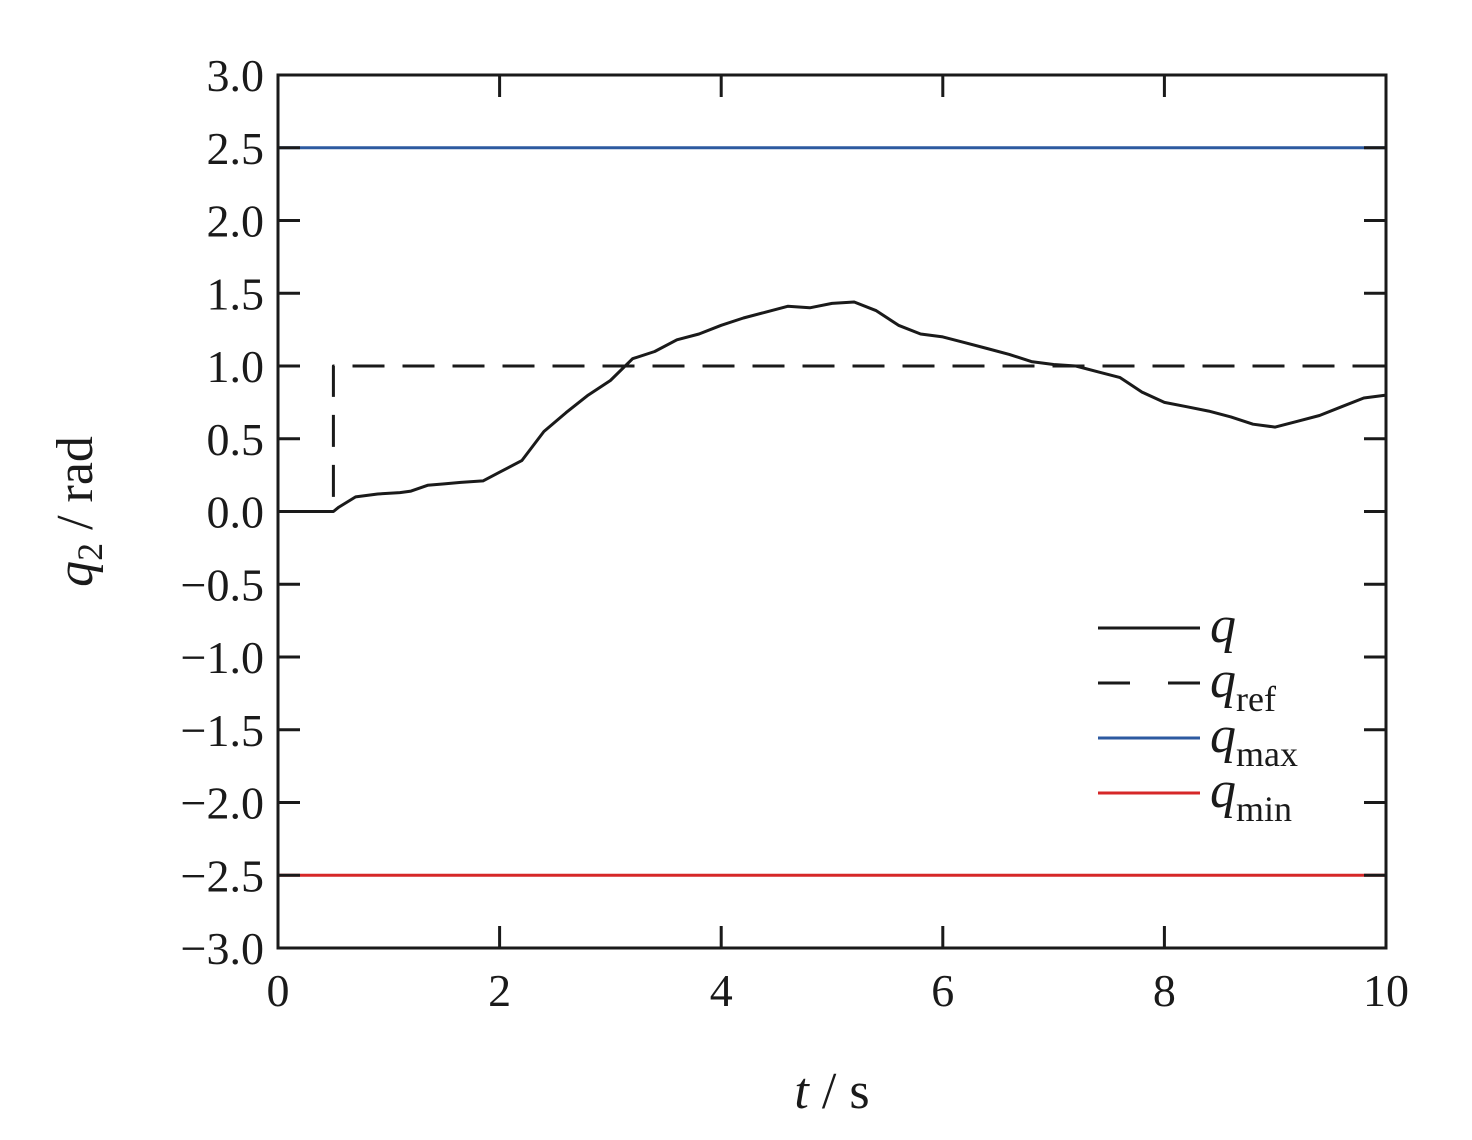 This screenshot has height=1140, width=1472. Describe the element at coordinates (1386, 990) in the screenshot. I see `x-tick-label: 10` at that location.